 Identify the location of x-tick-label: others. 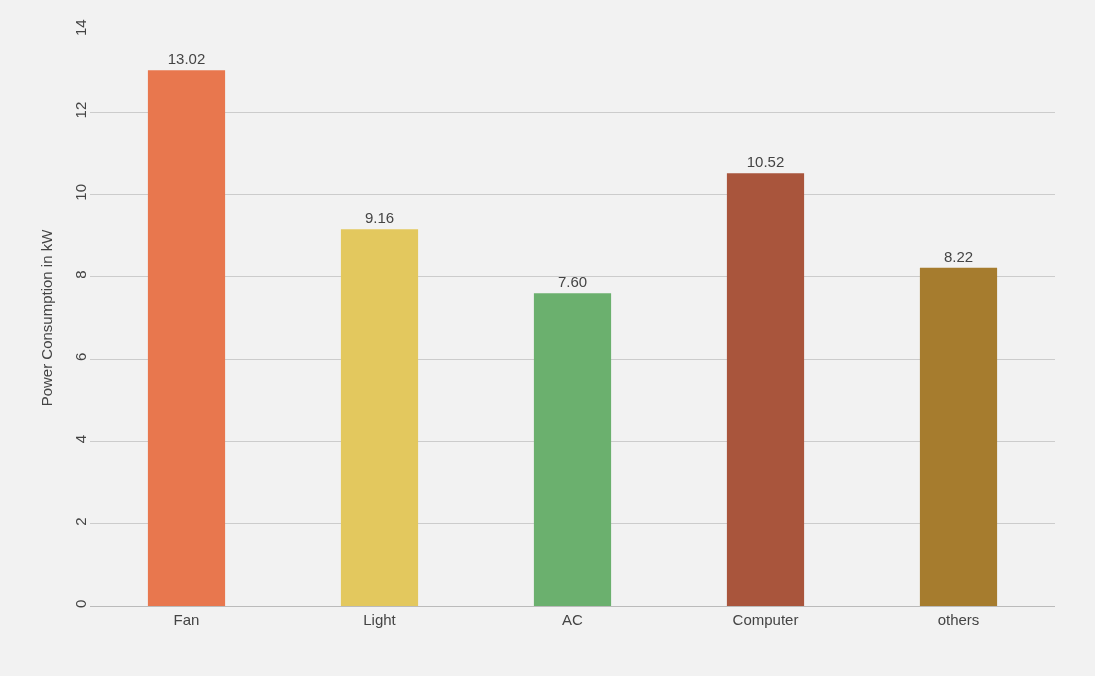
(958, 619).